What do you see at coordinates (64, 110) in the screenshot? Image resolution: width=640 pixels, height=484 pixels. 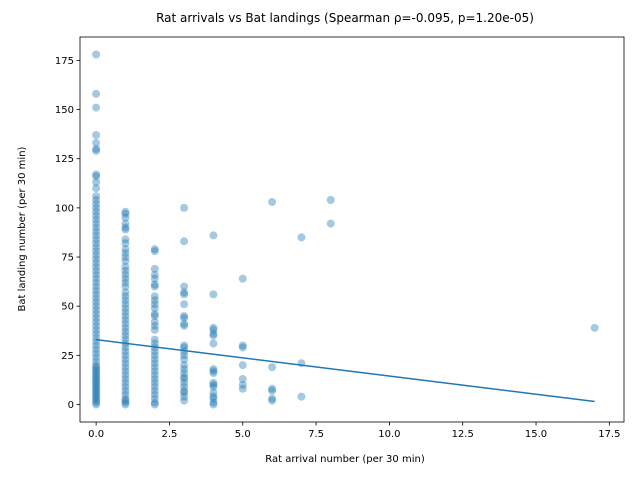 I see `y-tick-label: 150` at bounding box center [64, 110].